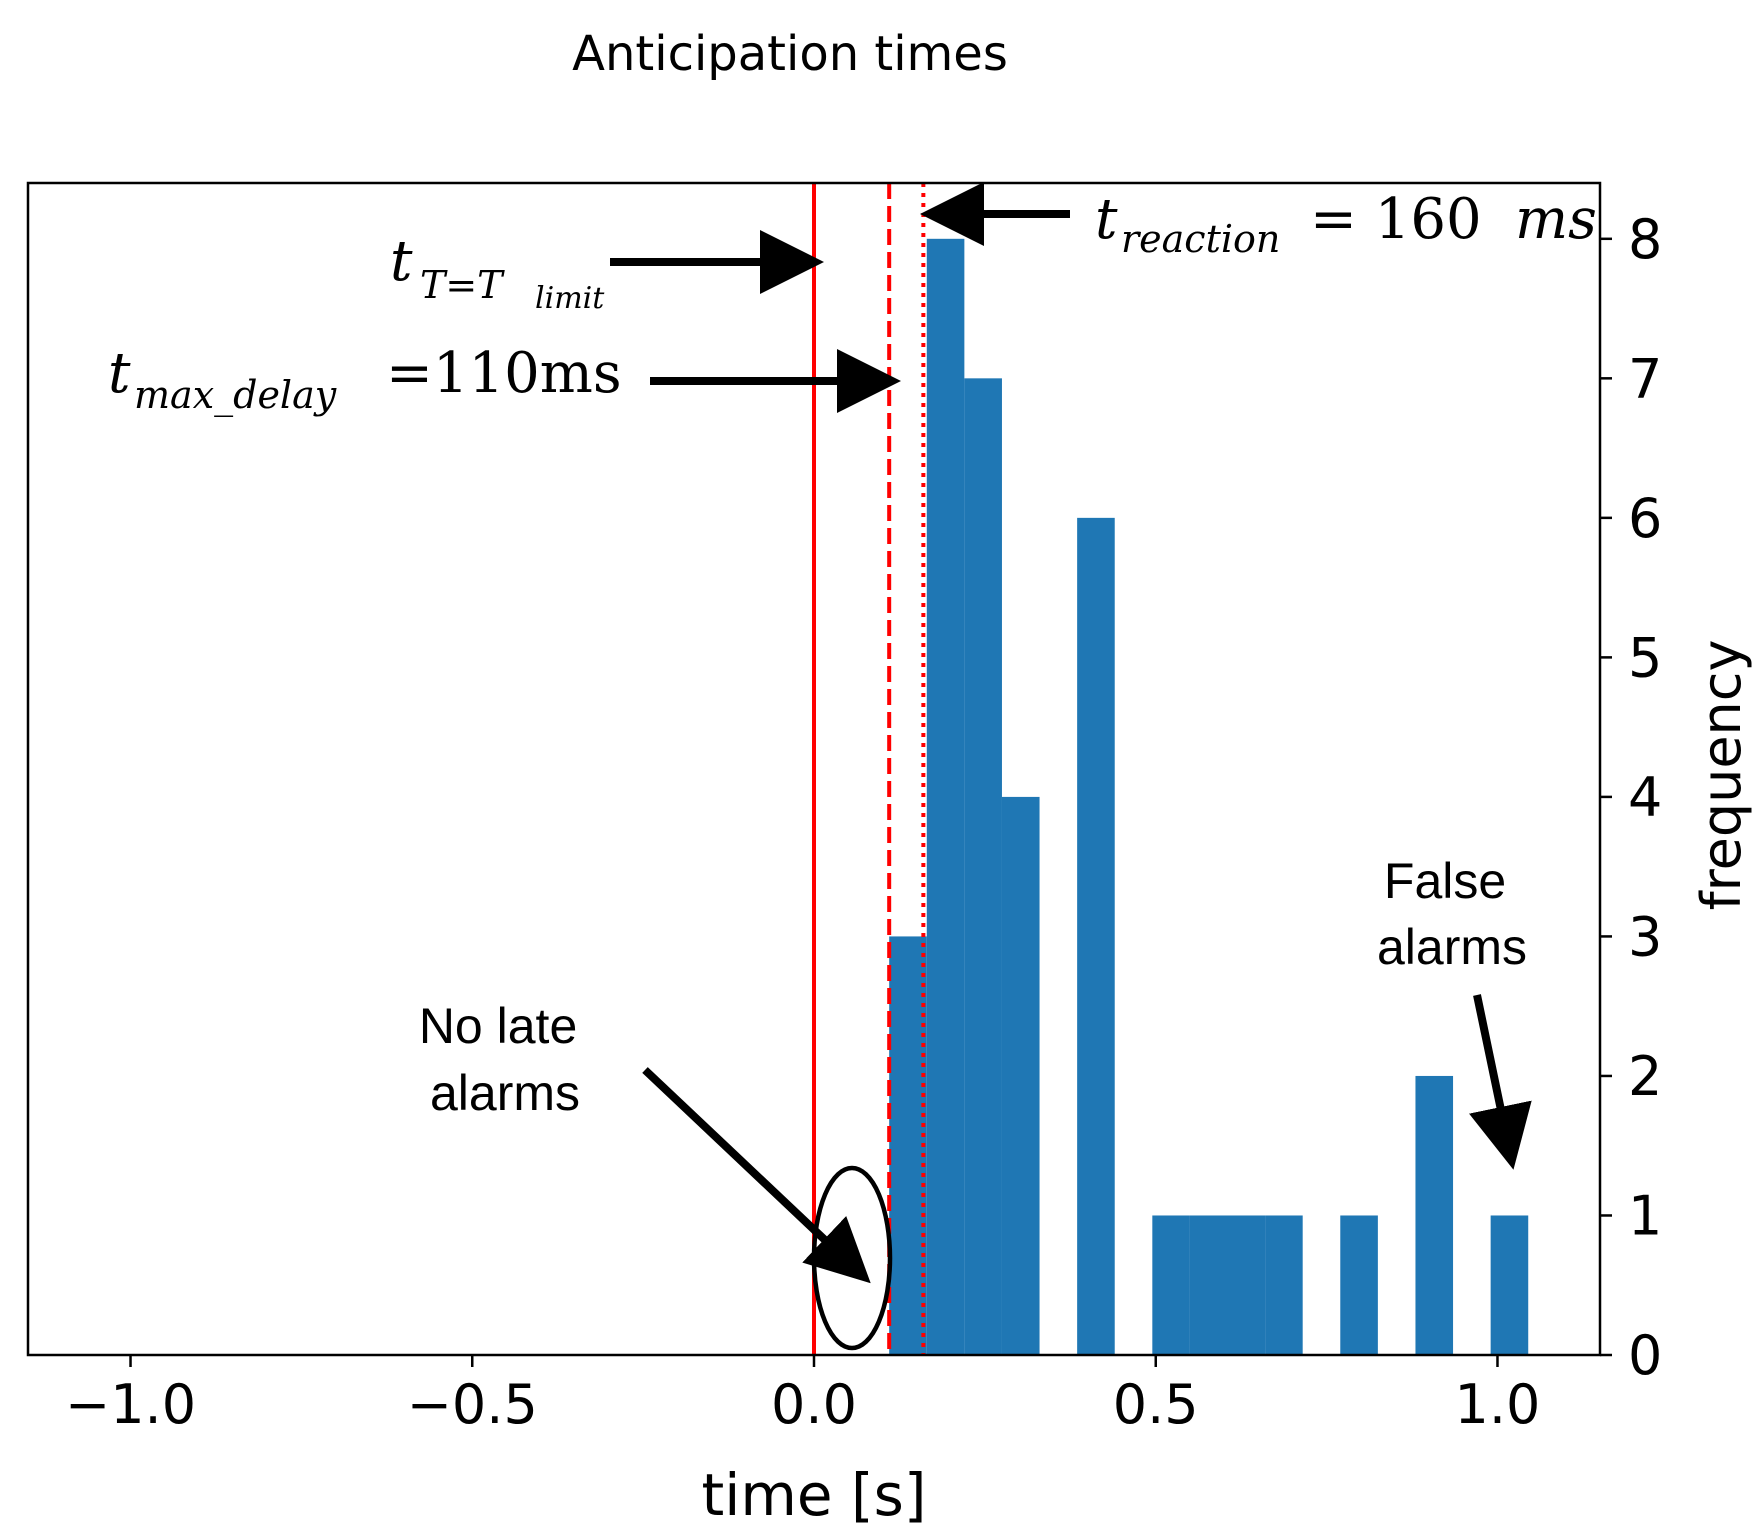 This screenshot has height=1536, width=1761. What do you see at coordinates (1645, 1076) in the screenshot?
I see `y-tick-label: 2` at bounding box center [1645, 1076].